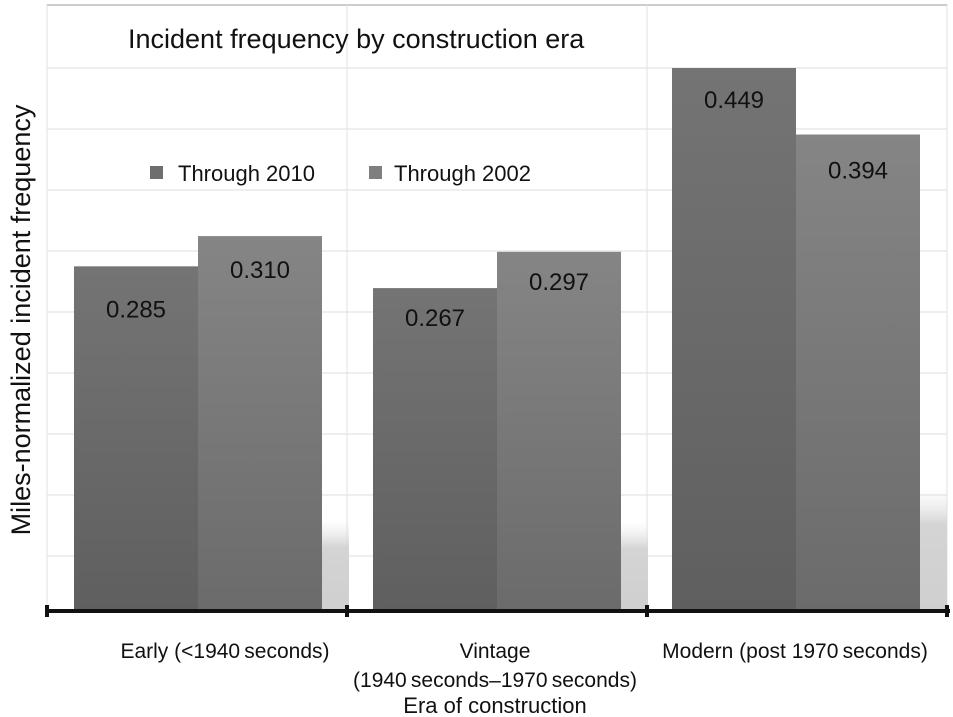  I want to click on x-axis, so click(497, 611).